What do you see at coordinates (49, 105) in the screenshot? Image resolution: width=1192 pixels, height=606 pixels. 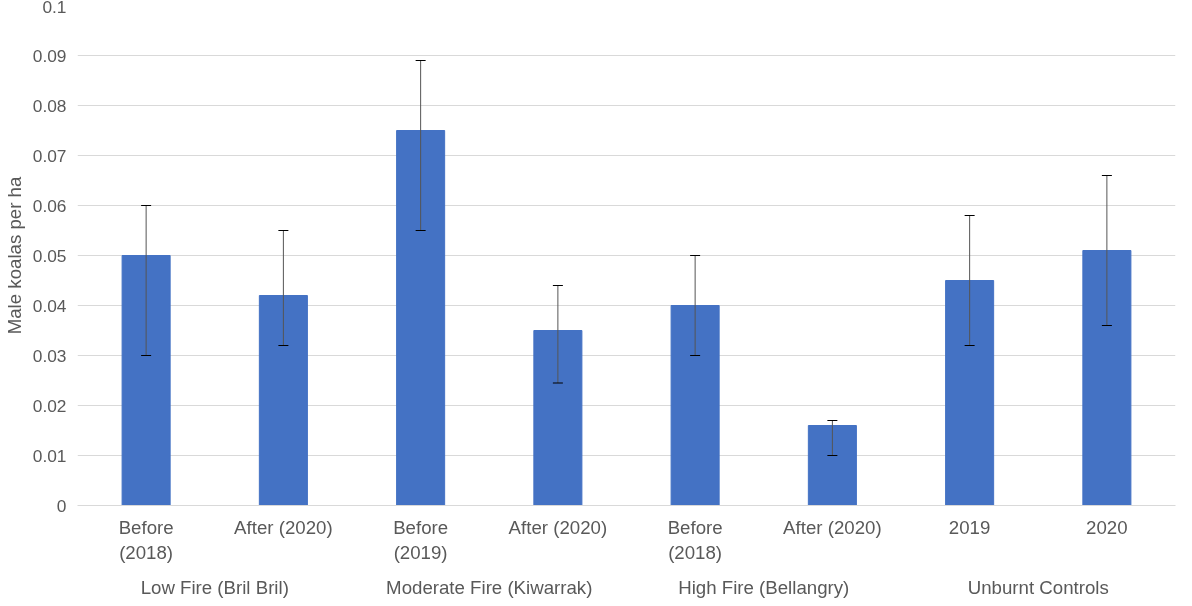 I see `y-tick-label: 0.08` at bounding box center [49, 105].